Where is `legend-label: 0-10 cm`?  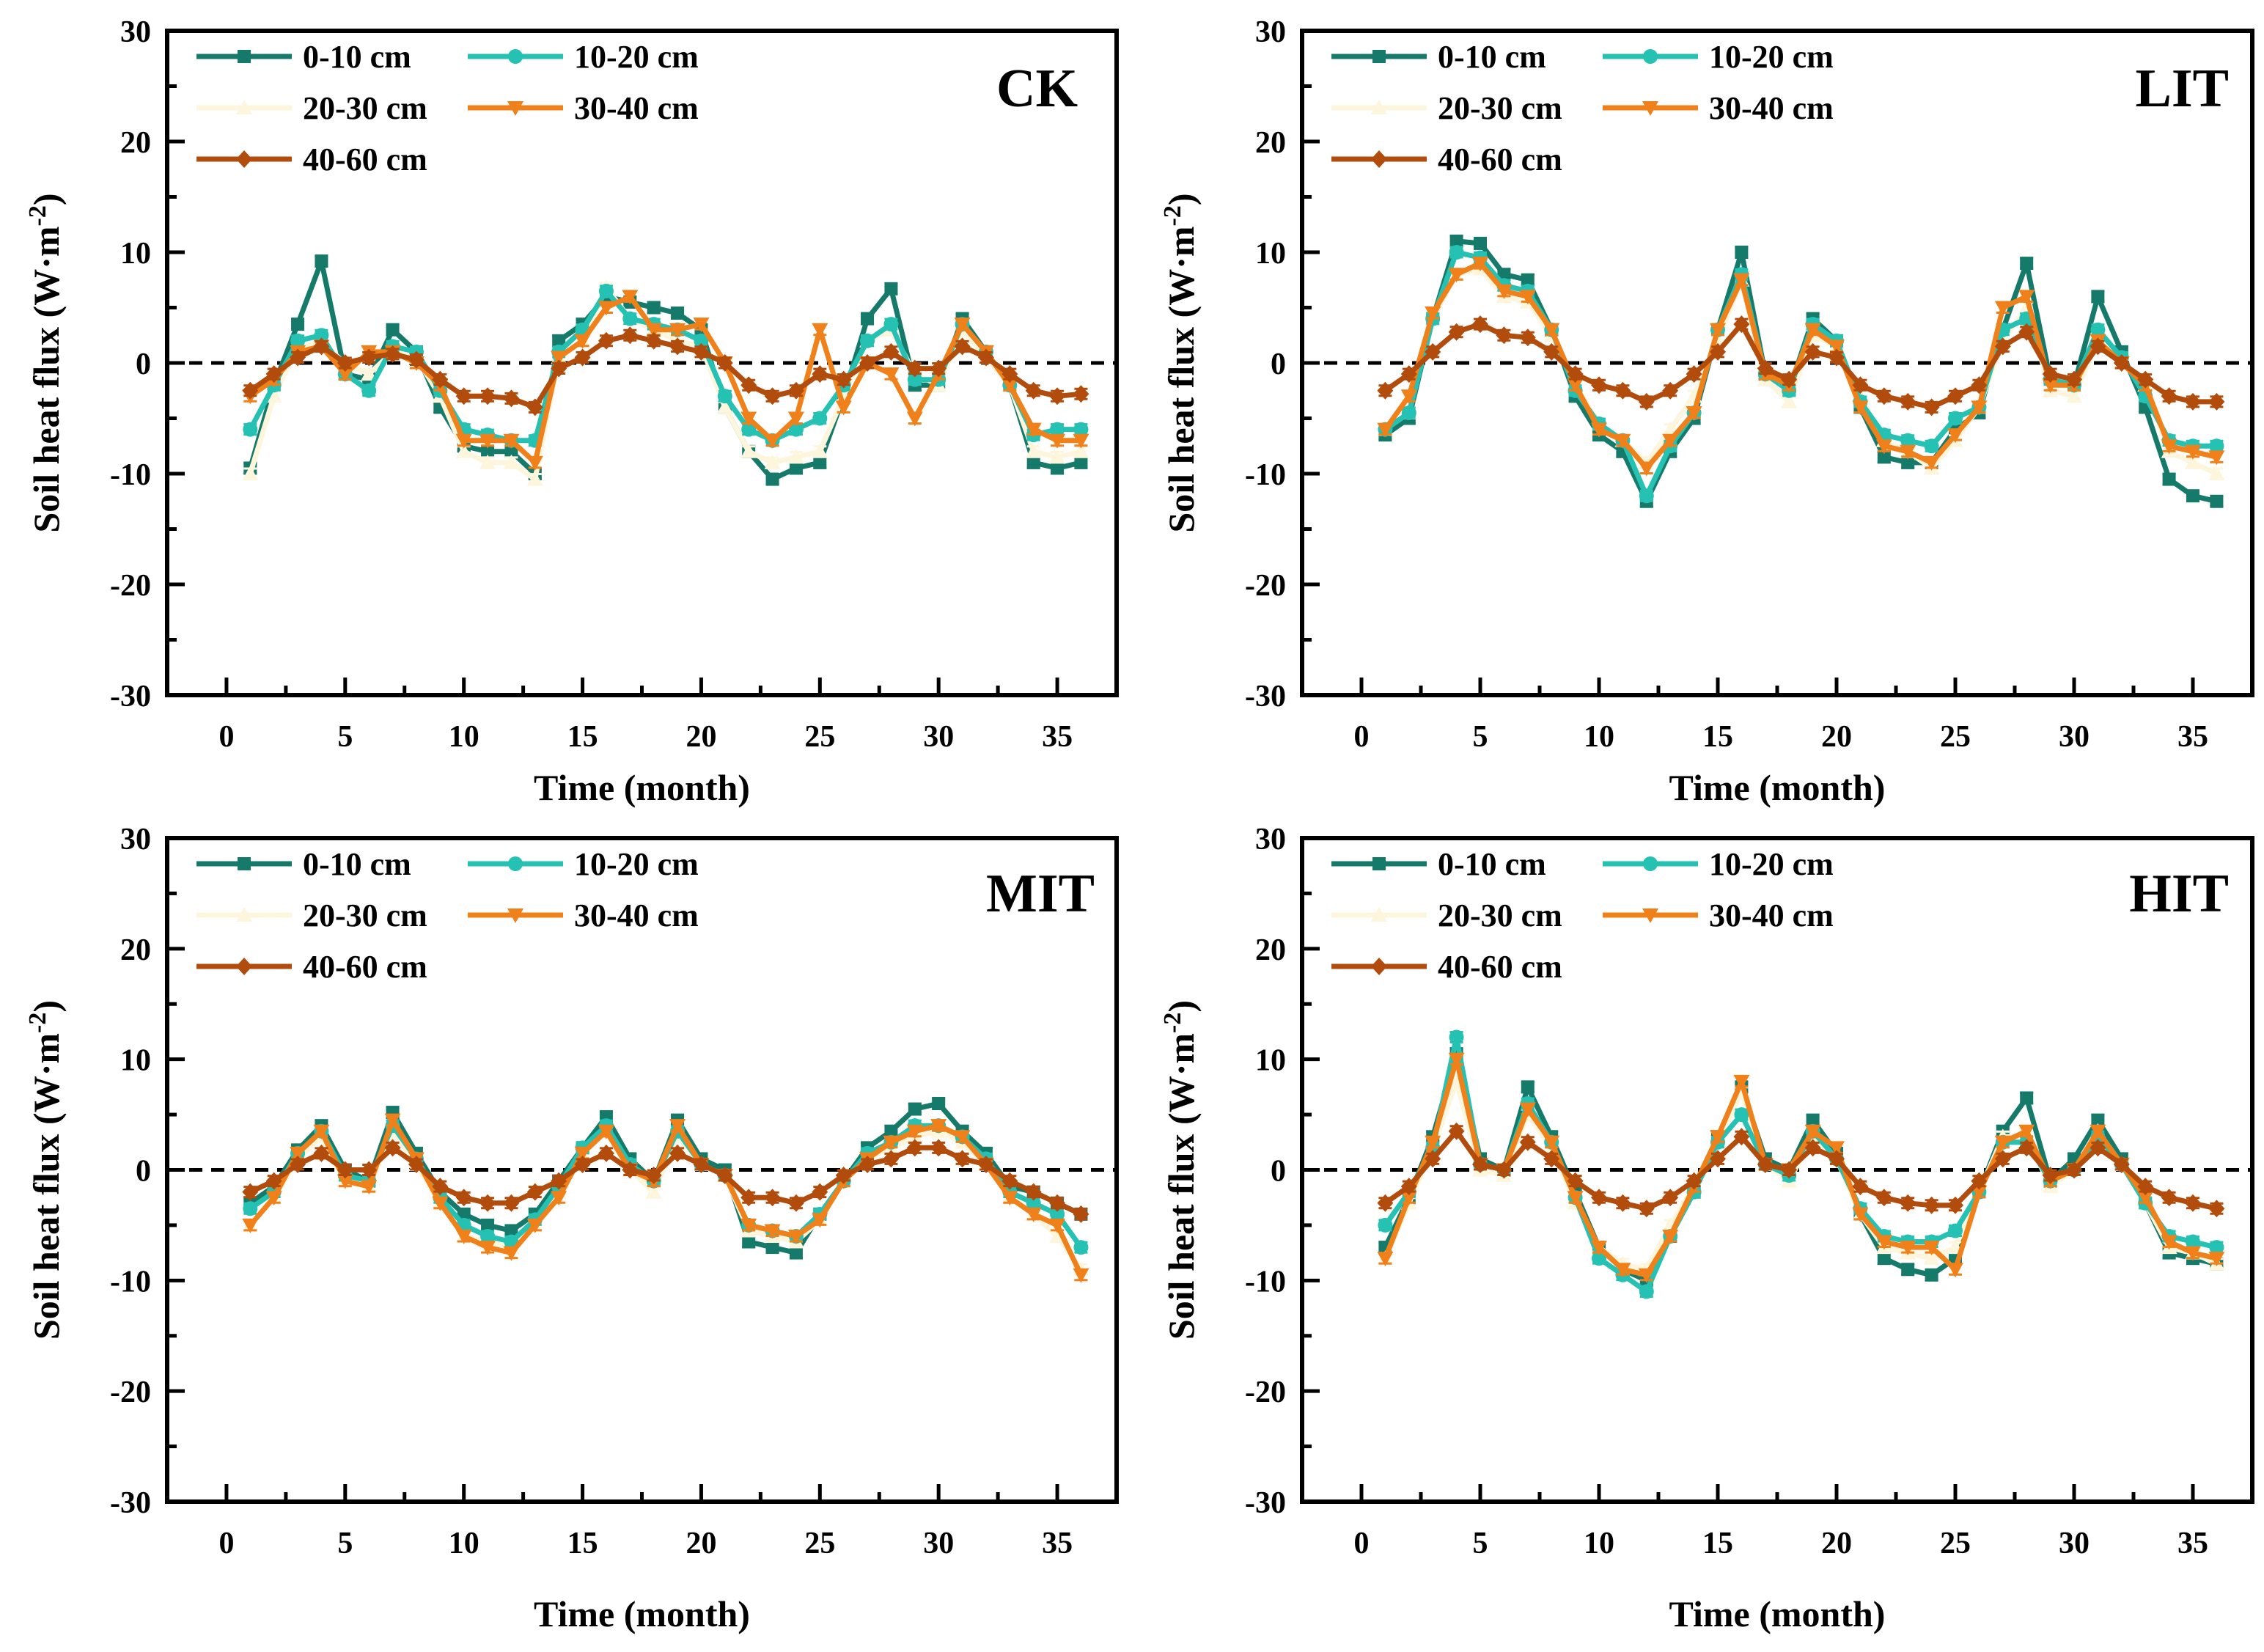 legend-label: 0-10 cm is located at coordinates (357, 57).